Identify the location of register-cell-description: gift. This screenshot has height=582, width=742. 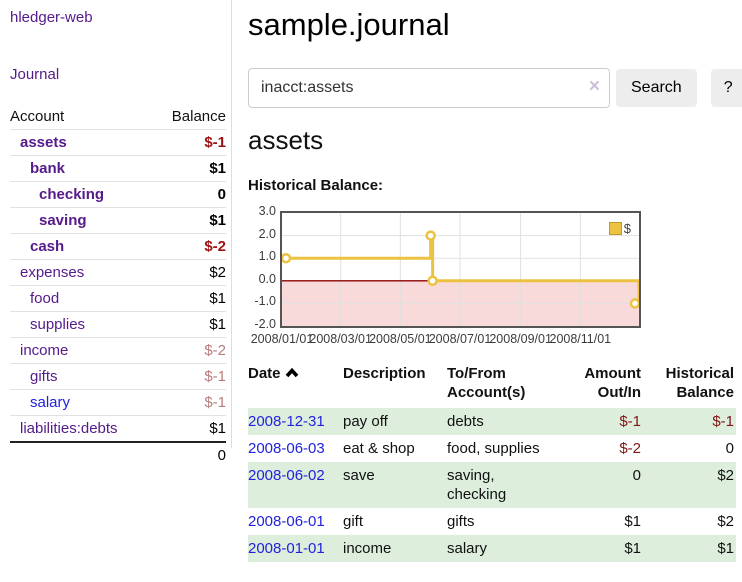
(353, 521).